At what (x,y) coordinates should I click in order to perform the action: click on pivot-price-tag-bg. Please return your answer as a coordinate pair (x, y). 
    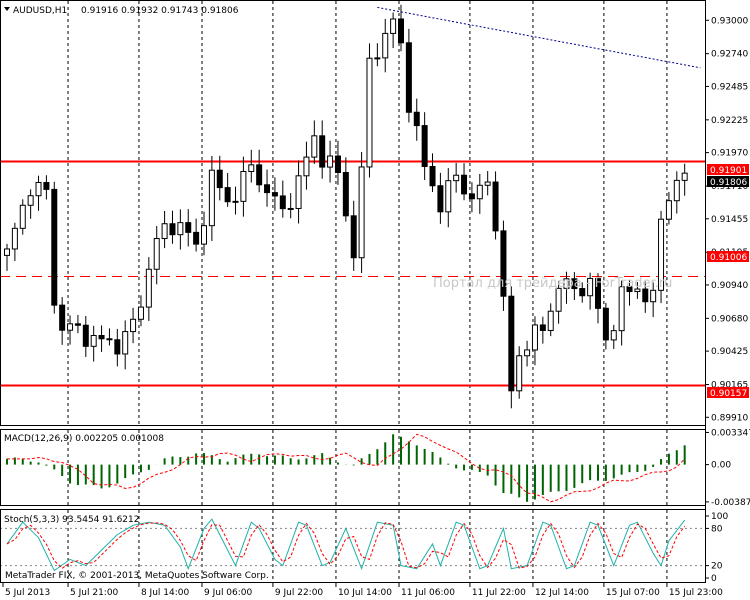
    Looking at the image, I should click on (728, 256).